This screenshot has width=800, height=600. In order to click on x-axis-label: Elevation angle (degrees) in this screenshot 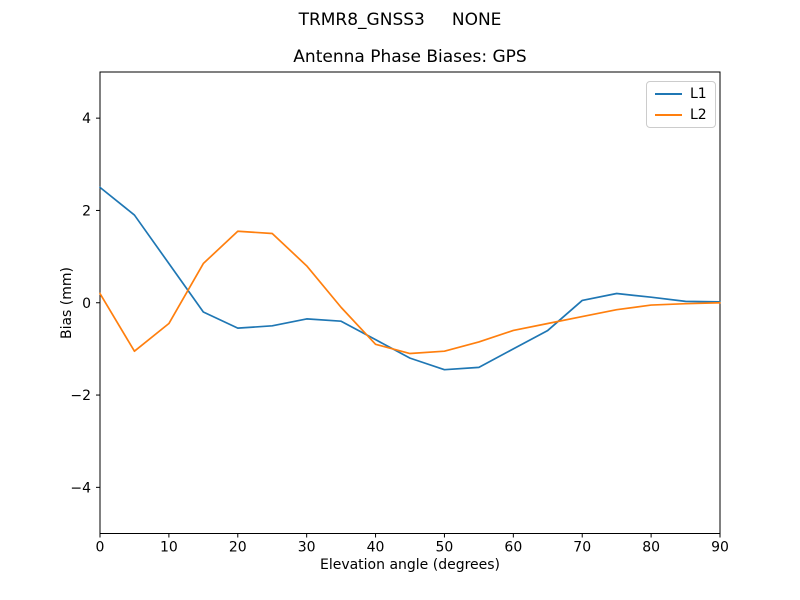, I will do `click(410, 565)`.